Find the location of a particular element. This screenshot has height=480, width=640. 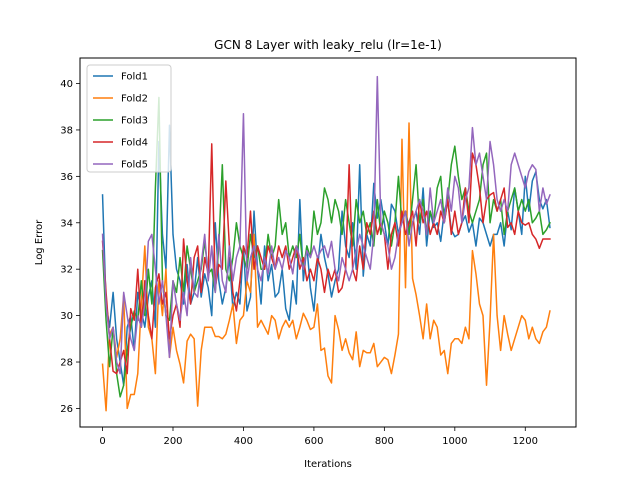

x-tick-label: 600 is located at coordinates (313, 441).